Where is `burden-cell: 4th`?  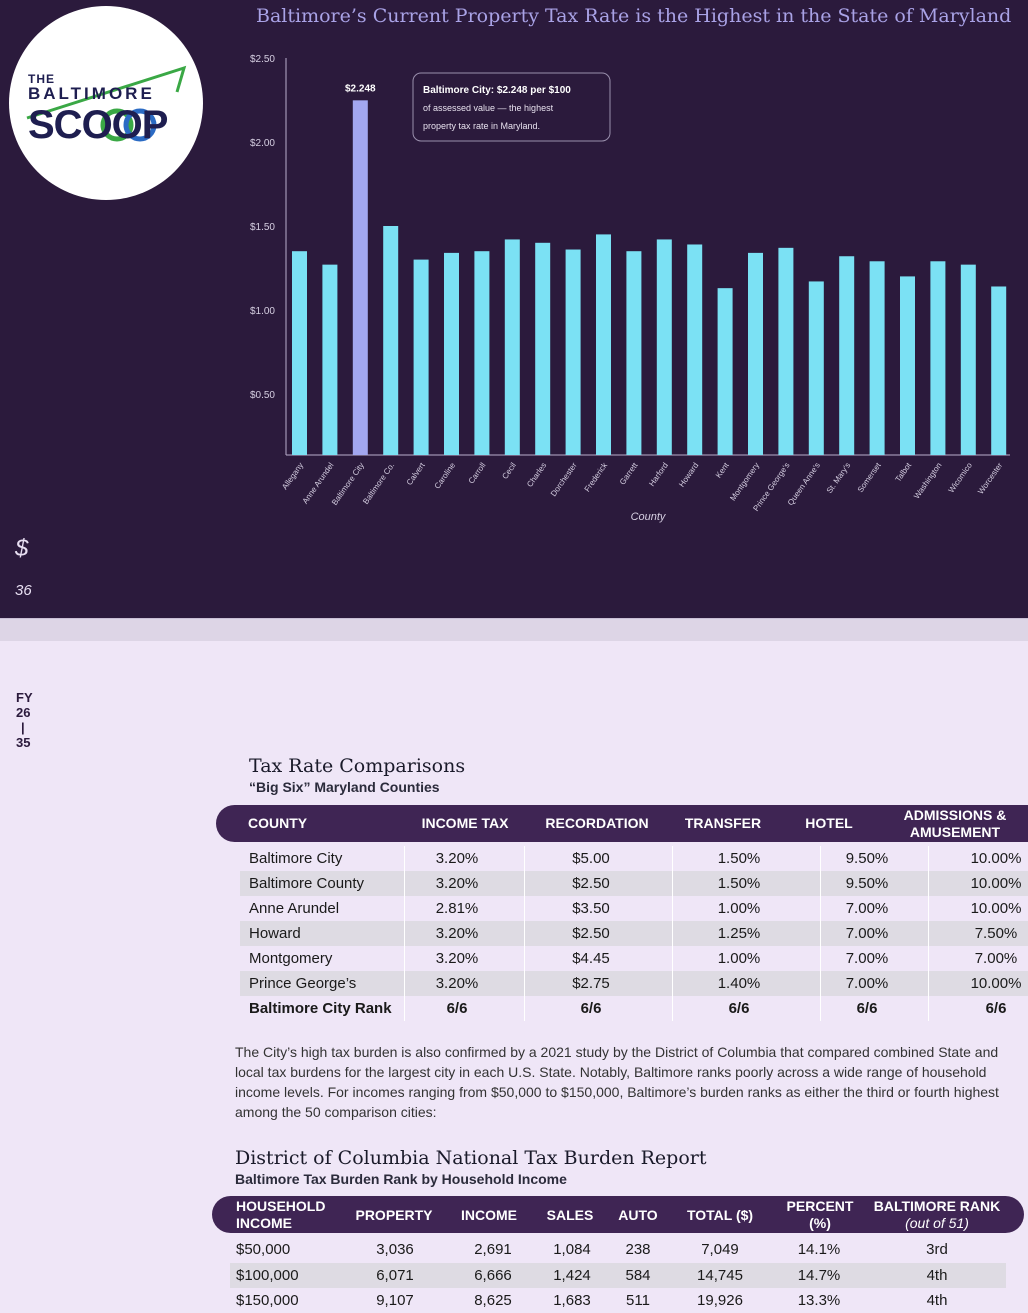 burden-cell: 4th is located at coordinates (937, 1275).